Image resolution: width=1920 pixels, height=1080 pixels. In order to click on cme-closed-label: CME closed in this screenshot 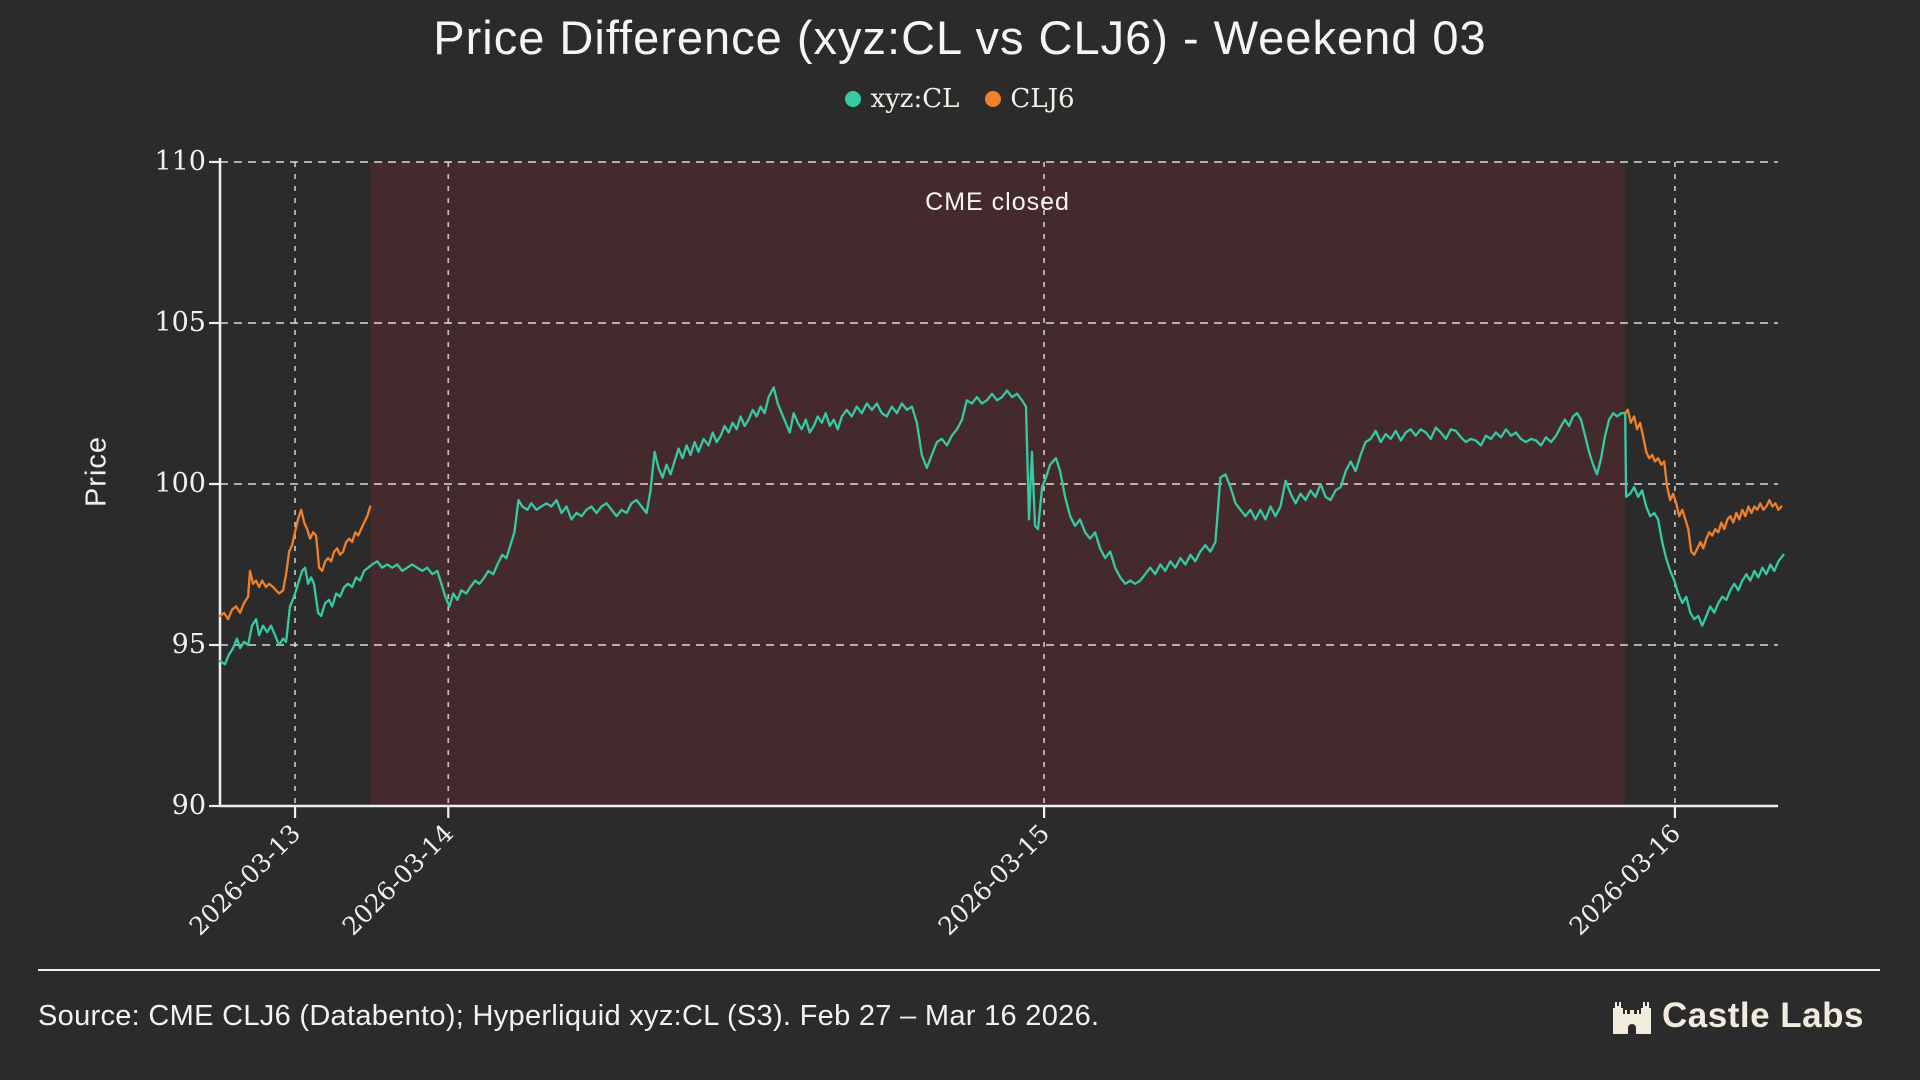, I will do `click(997, 202)`.